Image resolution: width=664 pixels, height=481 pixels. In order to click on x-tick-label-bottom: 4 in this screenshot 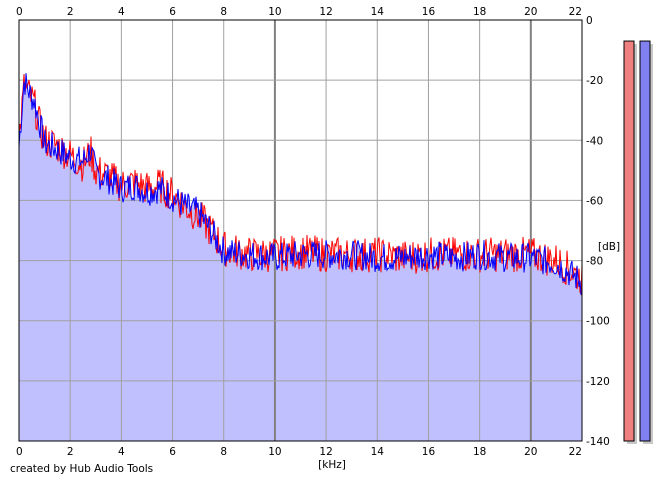, I will do `click(121, 452)`.